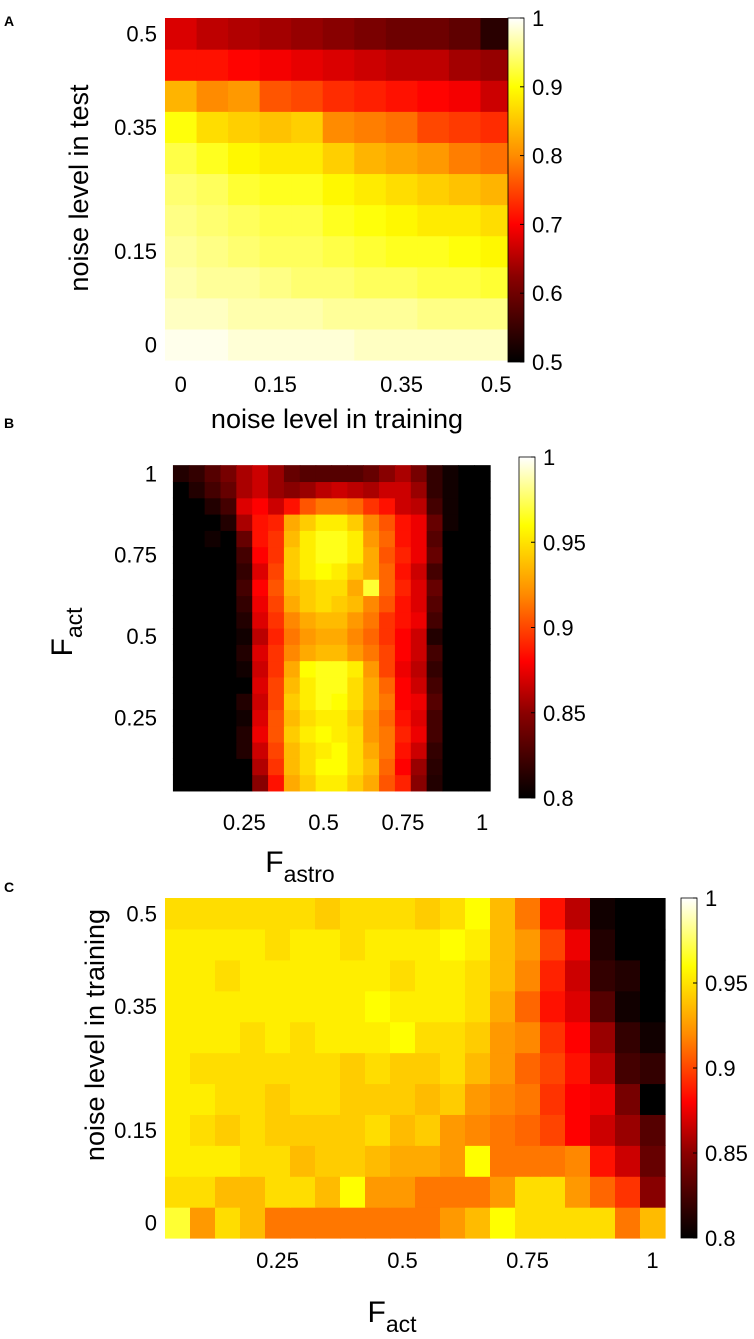 The width and height of the screenshot is (754, 1339). I want to click on x-tick-label: 0.5, so click(323, 822).